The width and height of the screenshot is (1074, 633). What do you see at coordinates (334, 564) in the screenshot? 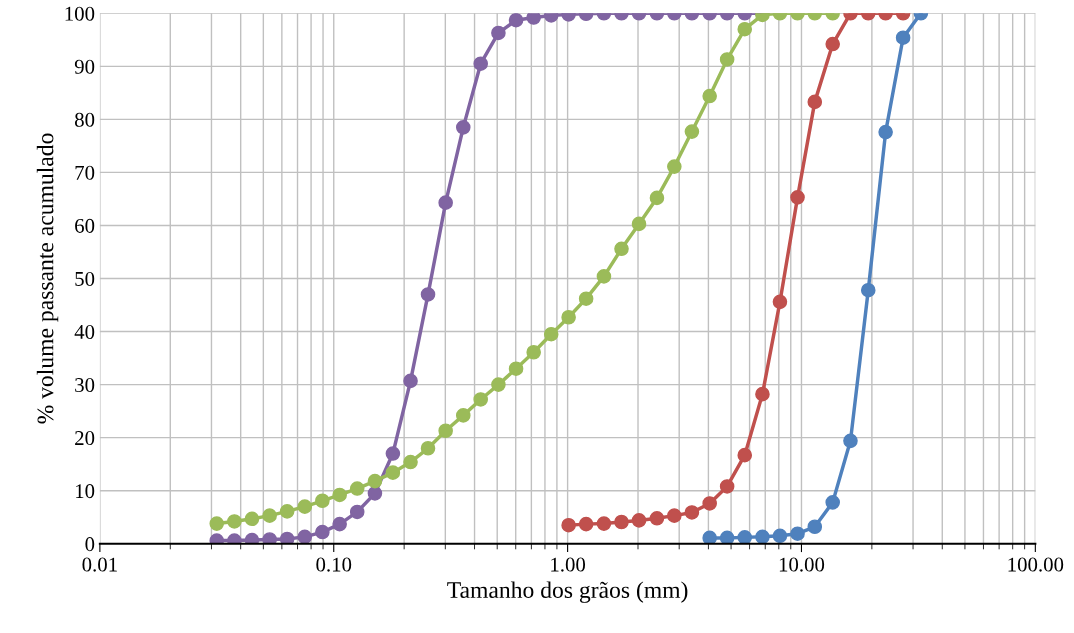
I see `x-tick-label: 0.10` at bounding box center [334, 564].